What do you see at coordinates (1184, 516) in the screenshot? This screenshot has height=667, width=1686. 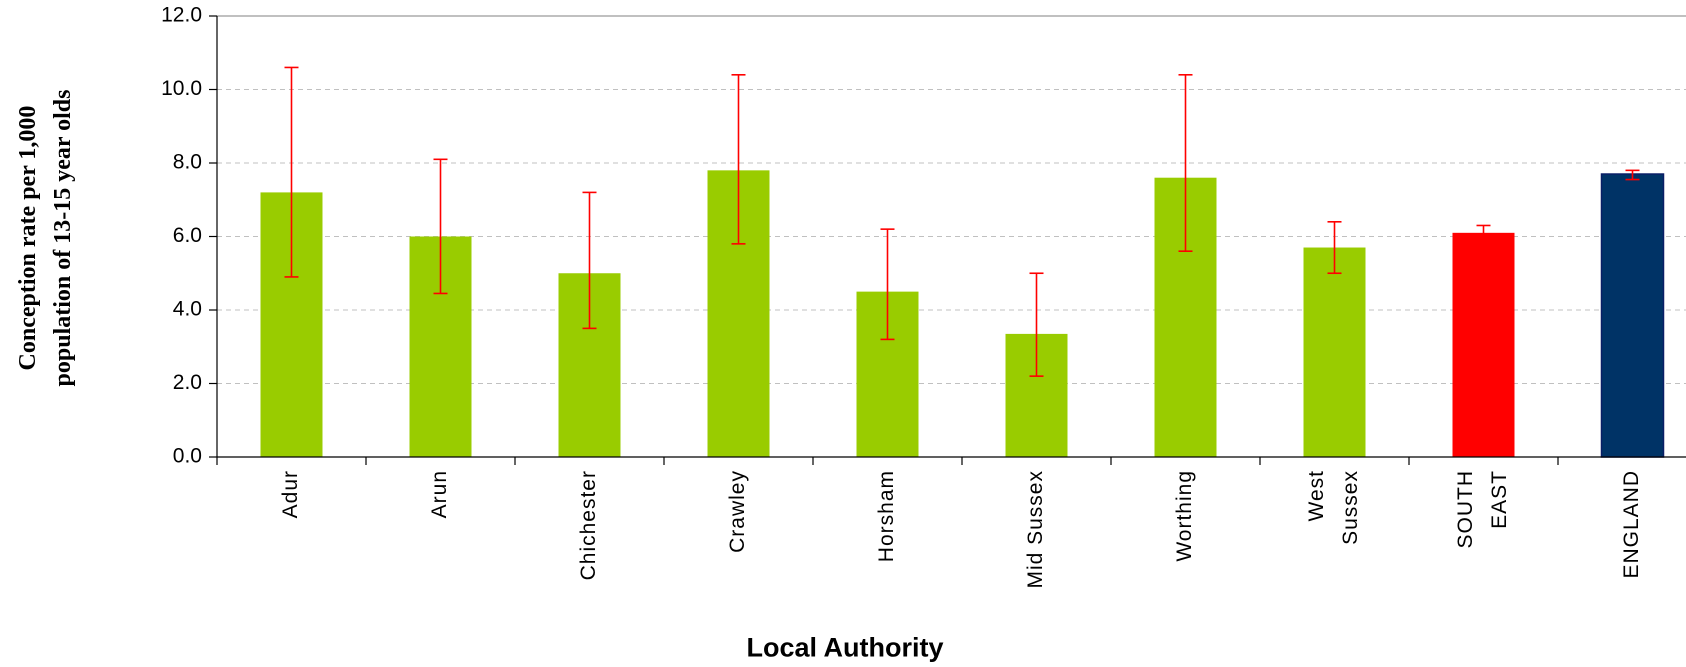 I see `x-tick-label: Worthing` at bounding box center [1184, 516].